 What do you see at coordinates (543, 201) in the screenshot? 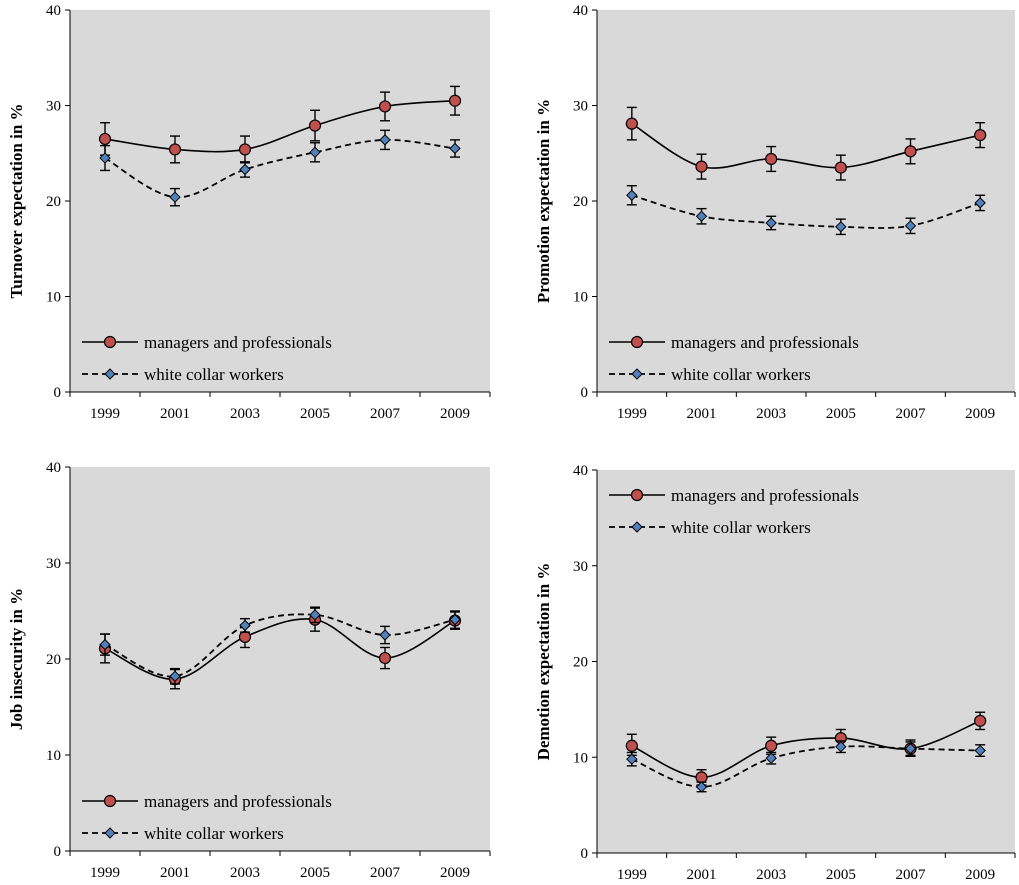
I see `y-axis-label: Promotion expectation in %` at bounding box center [543, 201].